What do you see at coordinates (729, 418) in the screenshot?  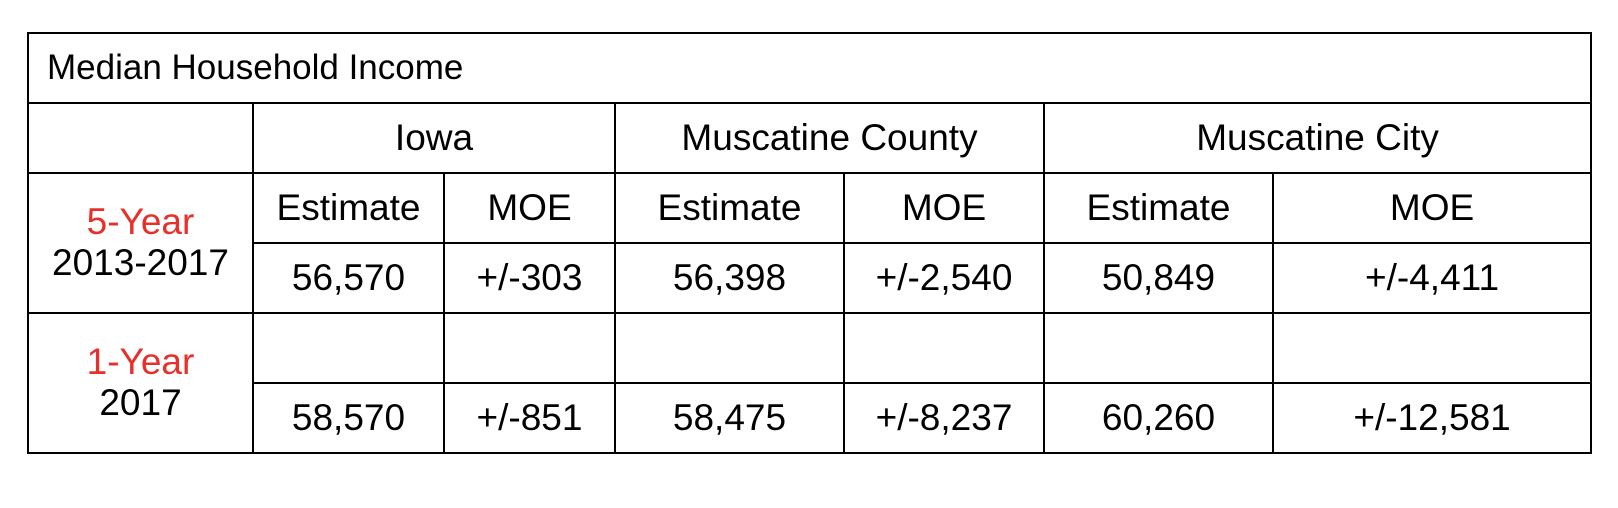 I see `estimate-cell: 58,475` at bounding box center [729, 418].